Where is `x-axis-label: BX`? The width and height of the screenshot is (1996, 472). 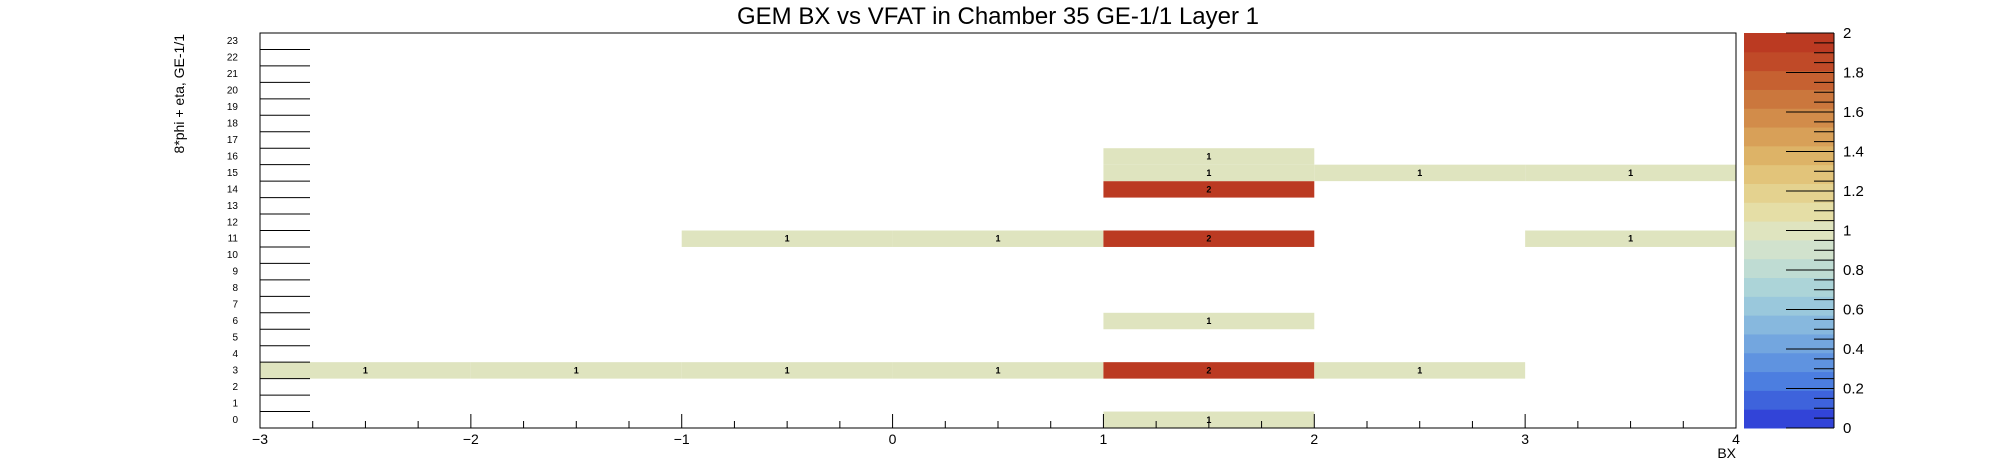
x-axis-label: BX is located at coordinates (1726, 453).